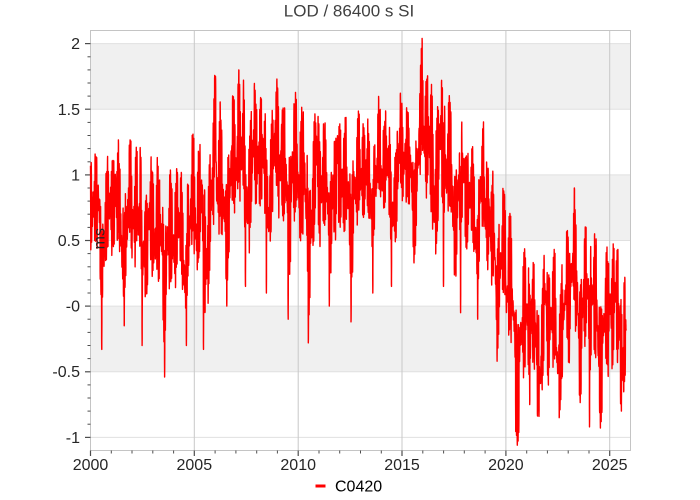 The image size is (700, 500). What do you see at coordinates (358, 487) in the screenshot?
I see `svg-text: C0420` at bounding box center [358, 487].